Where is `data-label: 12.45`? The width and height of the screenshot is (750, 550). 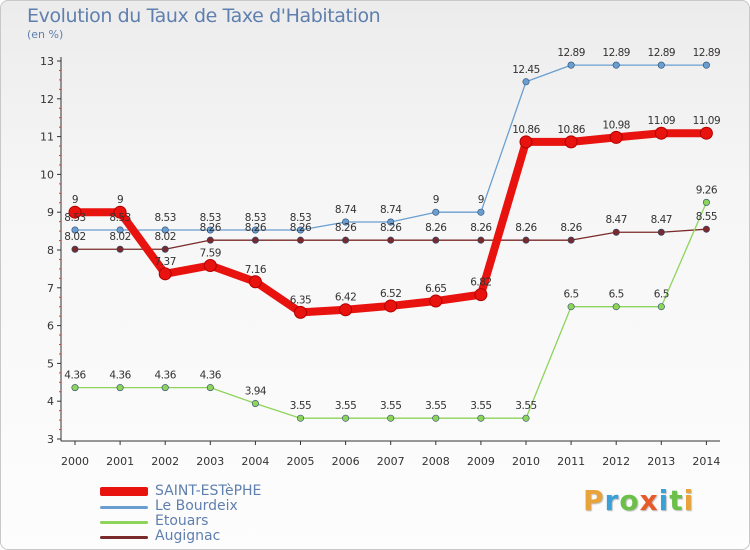 data-label: 12.45 is located at coordinates (526, 70).